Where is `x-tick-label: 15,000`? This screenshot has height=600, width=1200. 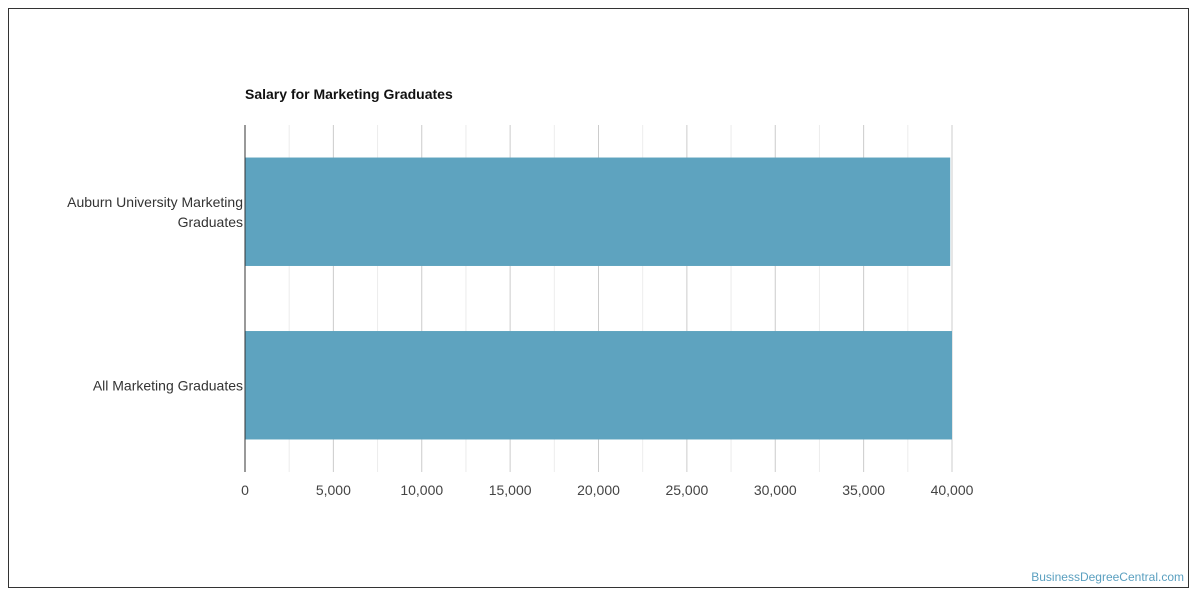
x-tick-label: 15,000 is located at coordinates (510, 490).